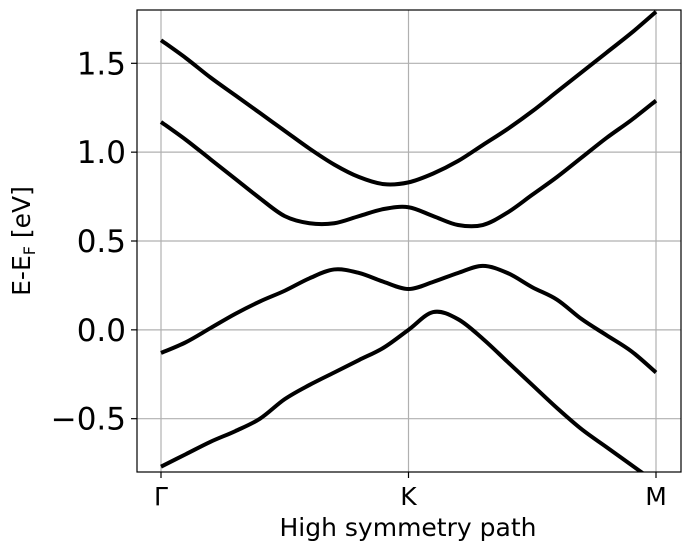  I want to click on y-tick-label: 0.0, so click(101, 331).